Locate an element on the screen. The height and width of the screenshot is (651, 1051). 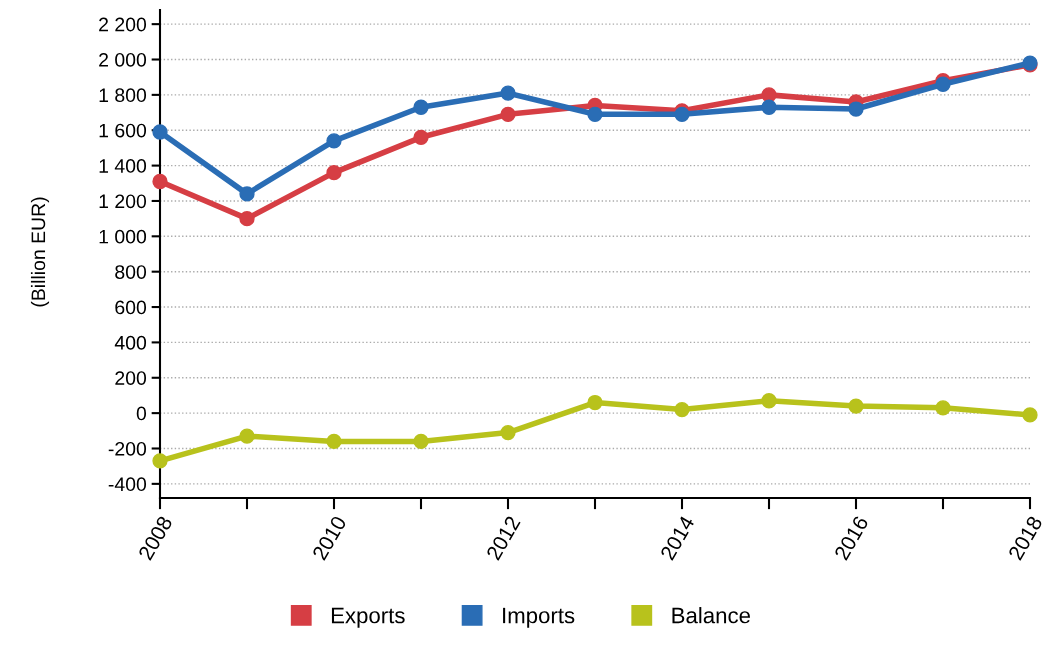
legend-label: Imports is located at coordinates (539, 617).